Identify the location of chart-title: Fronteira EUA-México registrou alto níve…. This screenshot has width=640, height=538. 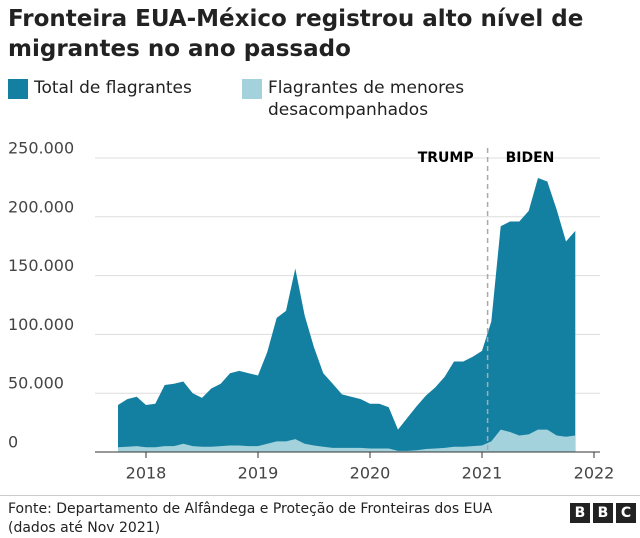
(296, 34).